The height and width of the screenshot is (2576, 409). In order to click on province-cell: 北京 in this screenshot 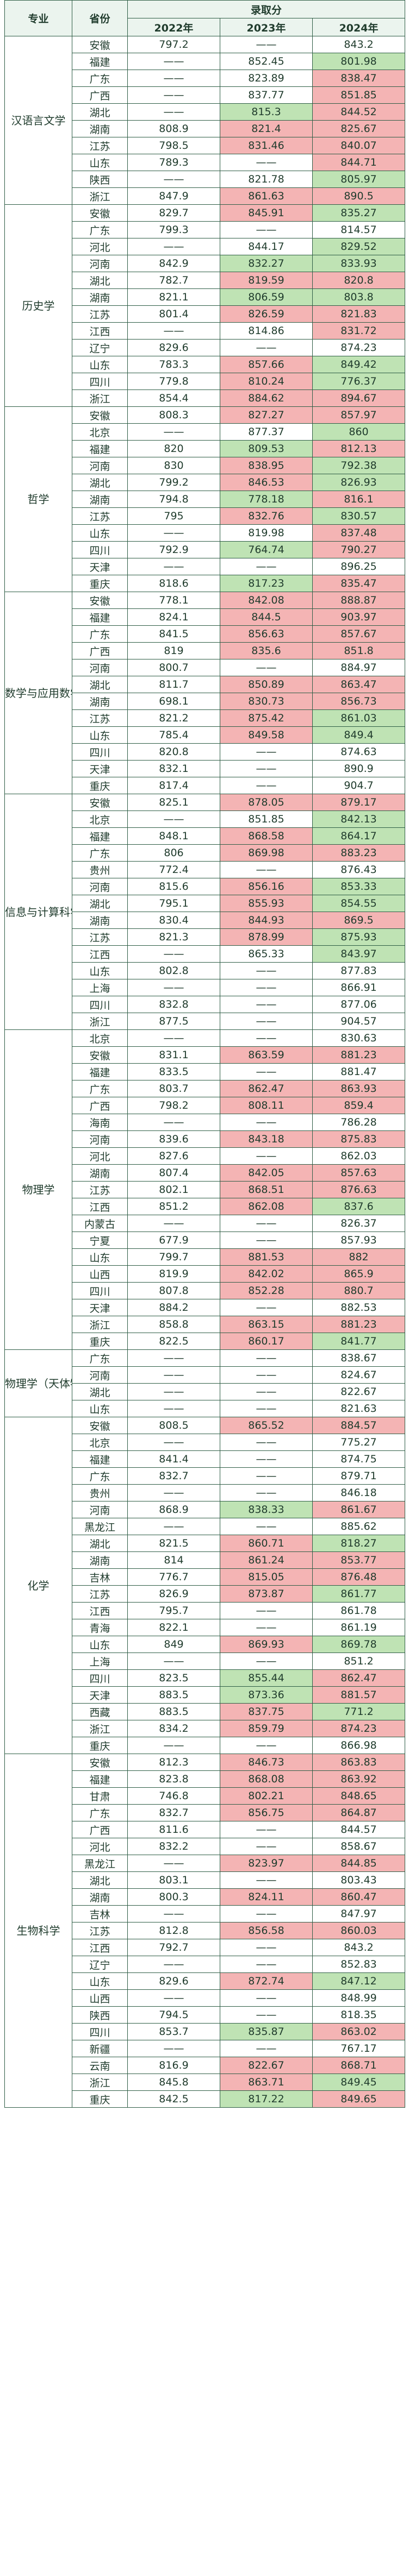, I will do `click(100, 819)`.